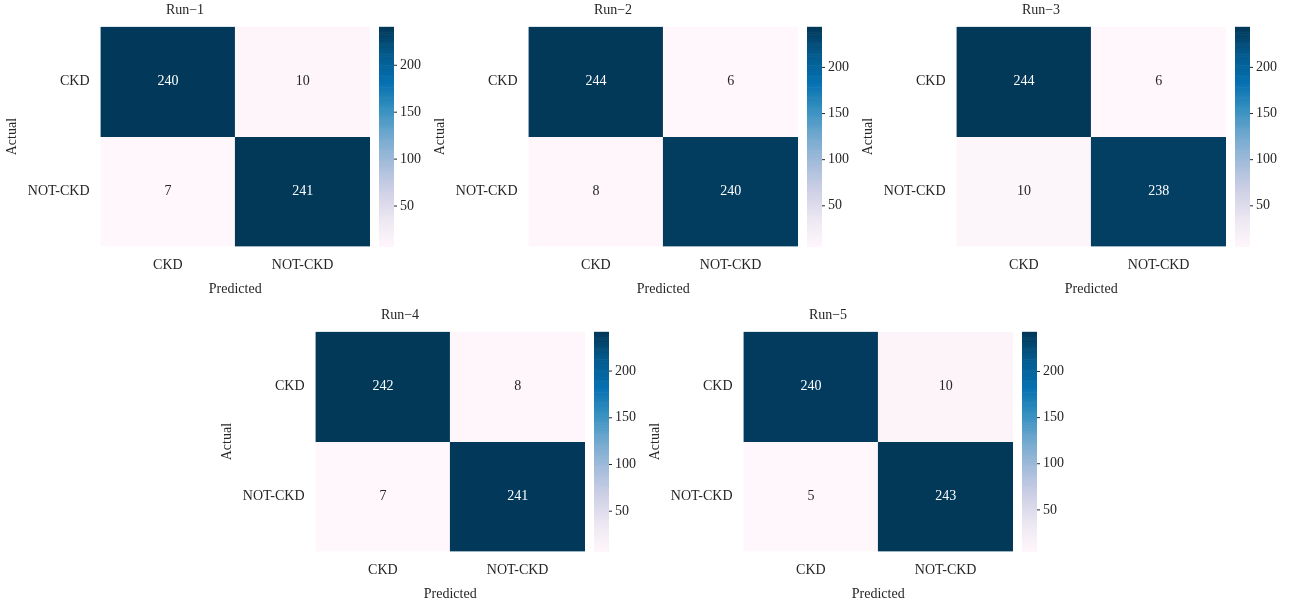 The width and height of the screenshot is (1289, 607). What do you see at coordinates (811, 496) in the screenshot?
I see `data-label: 5` at bounding box center [811, 496].